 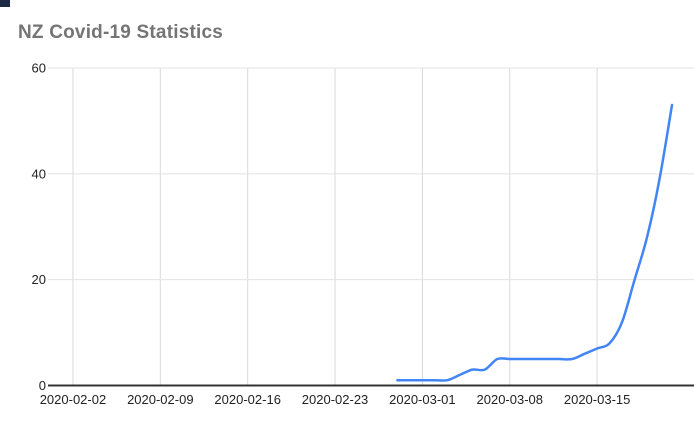 I want to click on x-tick-label: 2020-02-23, so click(x=335, y=399).